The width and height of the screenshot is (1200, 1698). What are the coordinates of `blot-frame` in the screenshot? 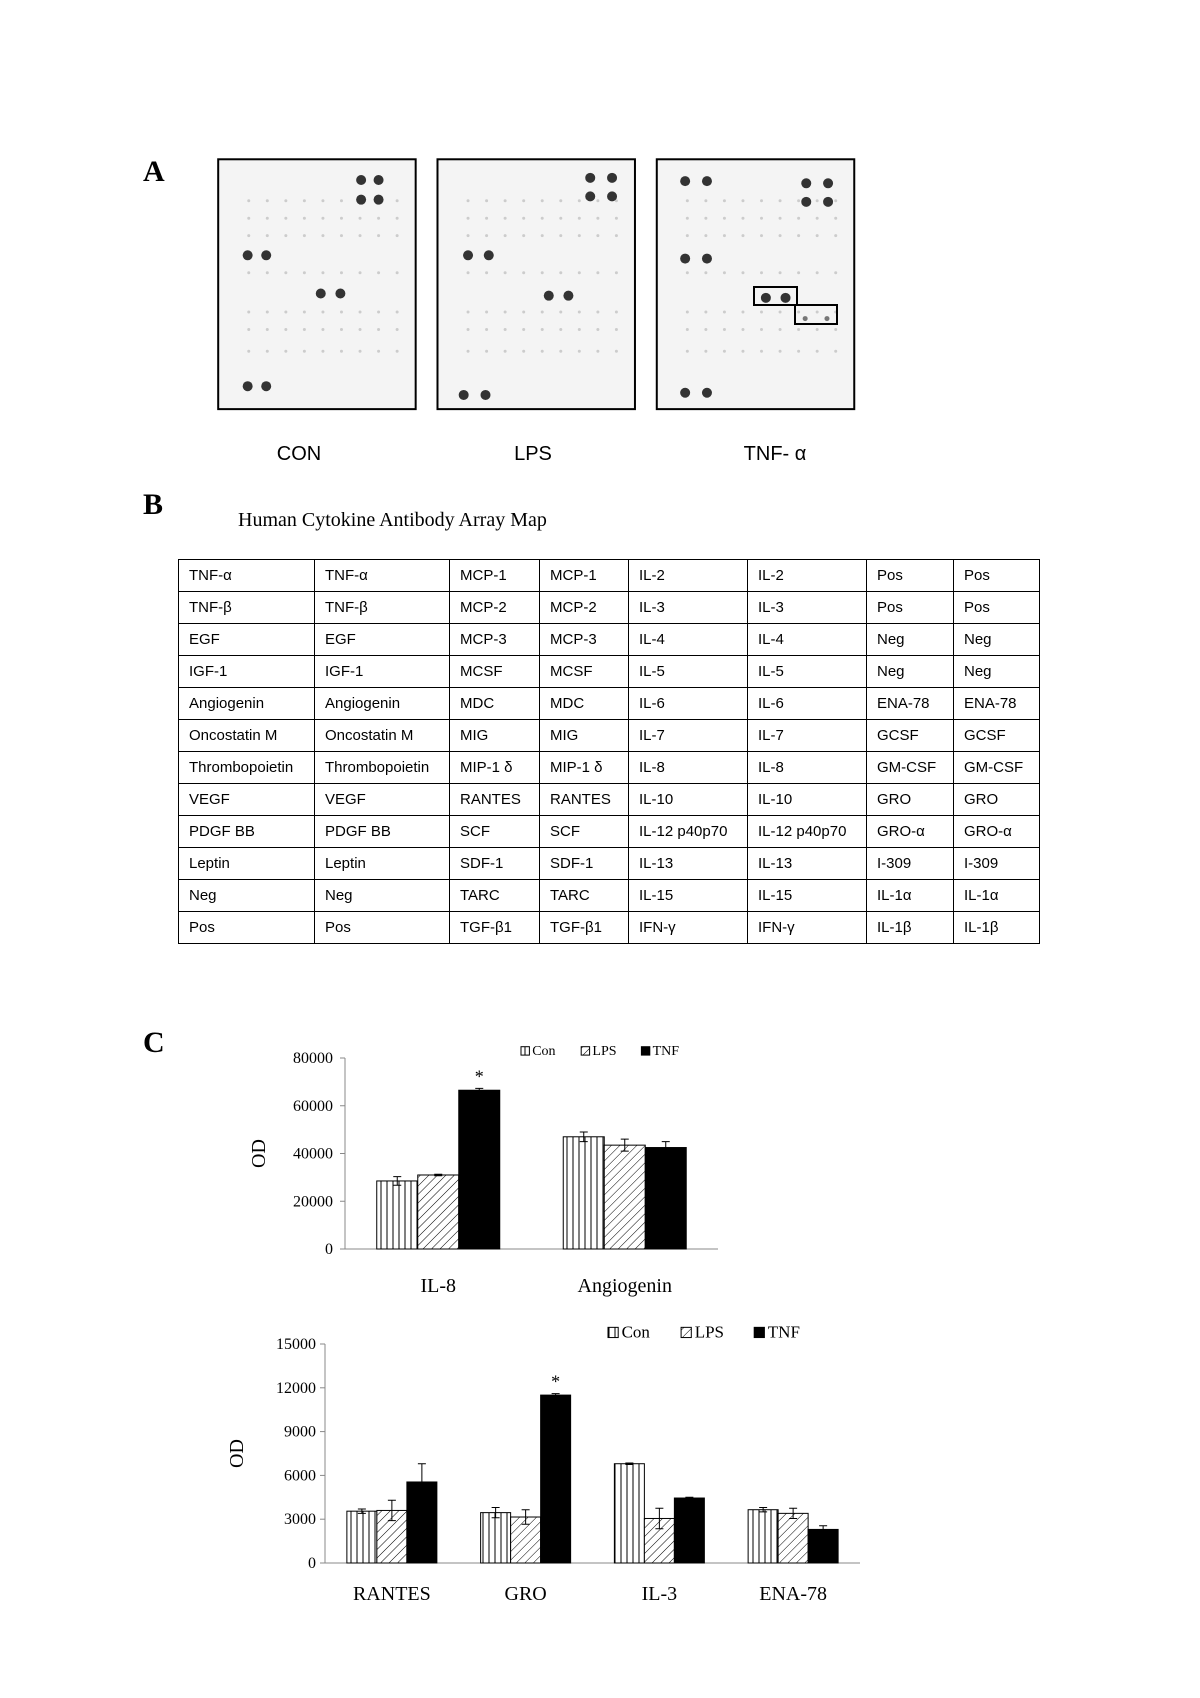 It's located at (536, 284).